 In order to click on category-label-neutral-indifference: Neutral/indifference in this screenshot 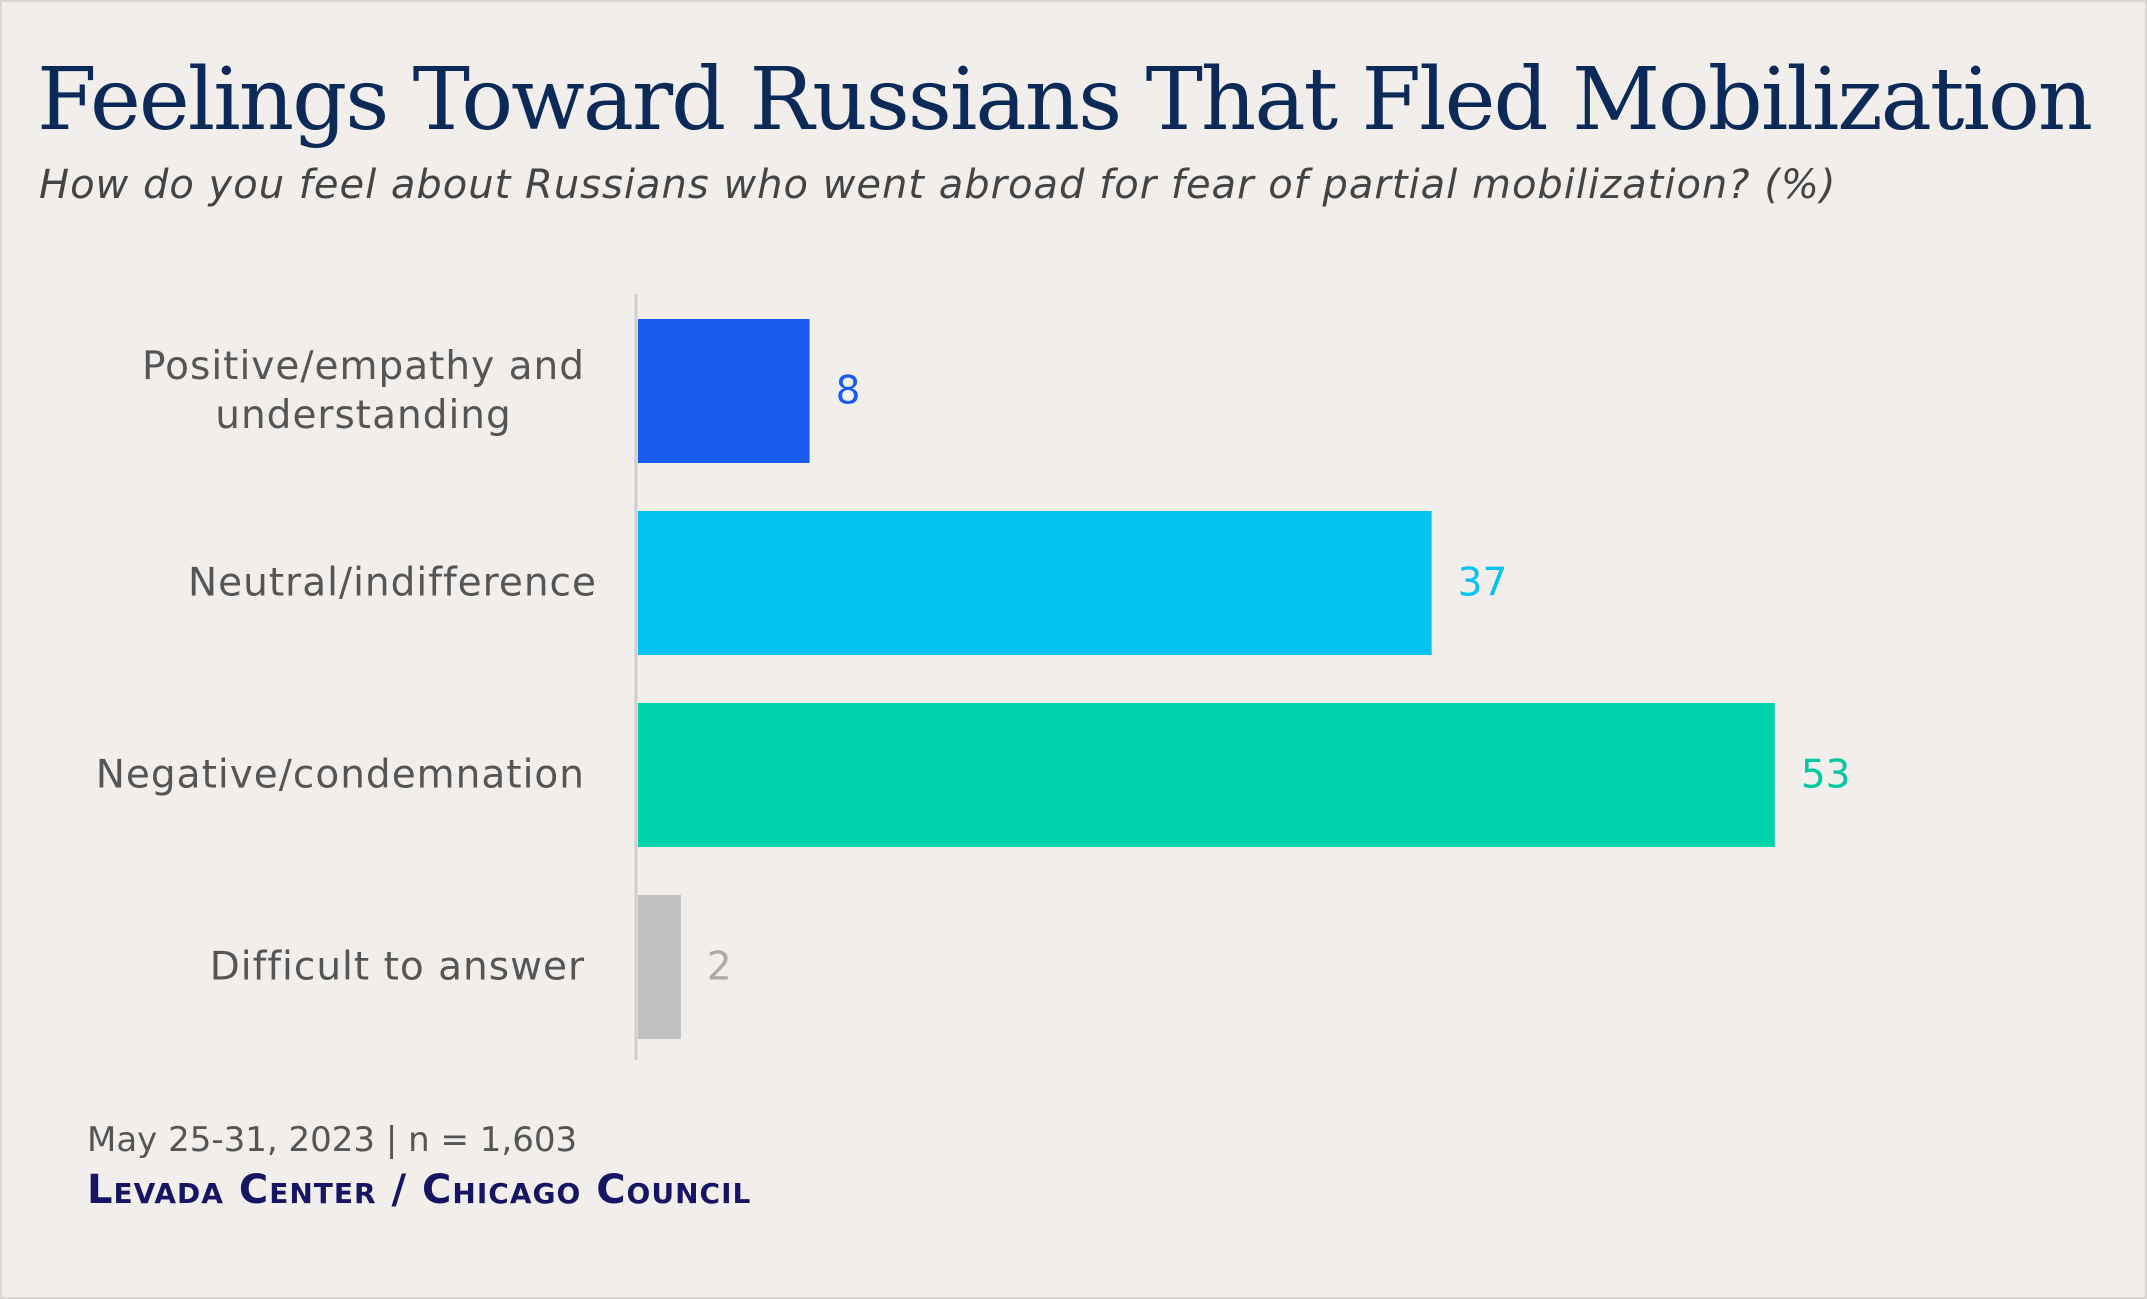, I will do `click(392, 583)`.